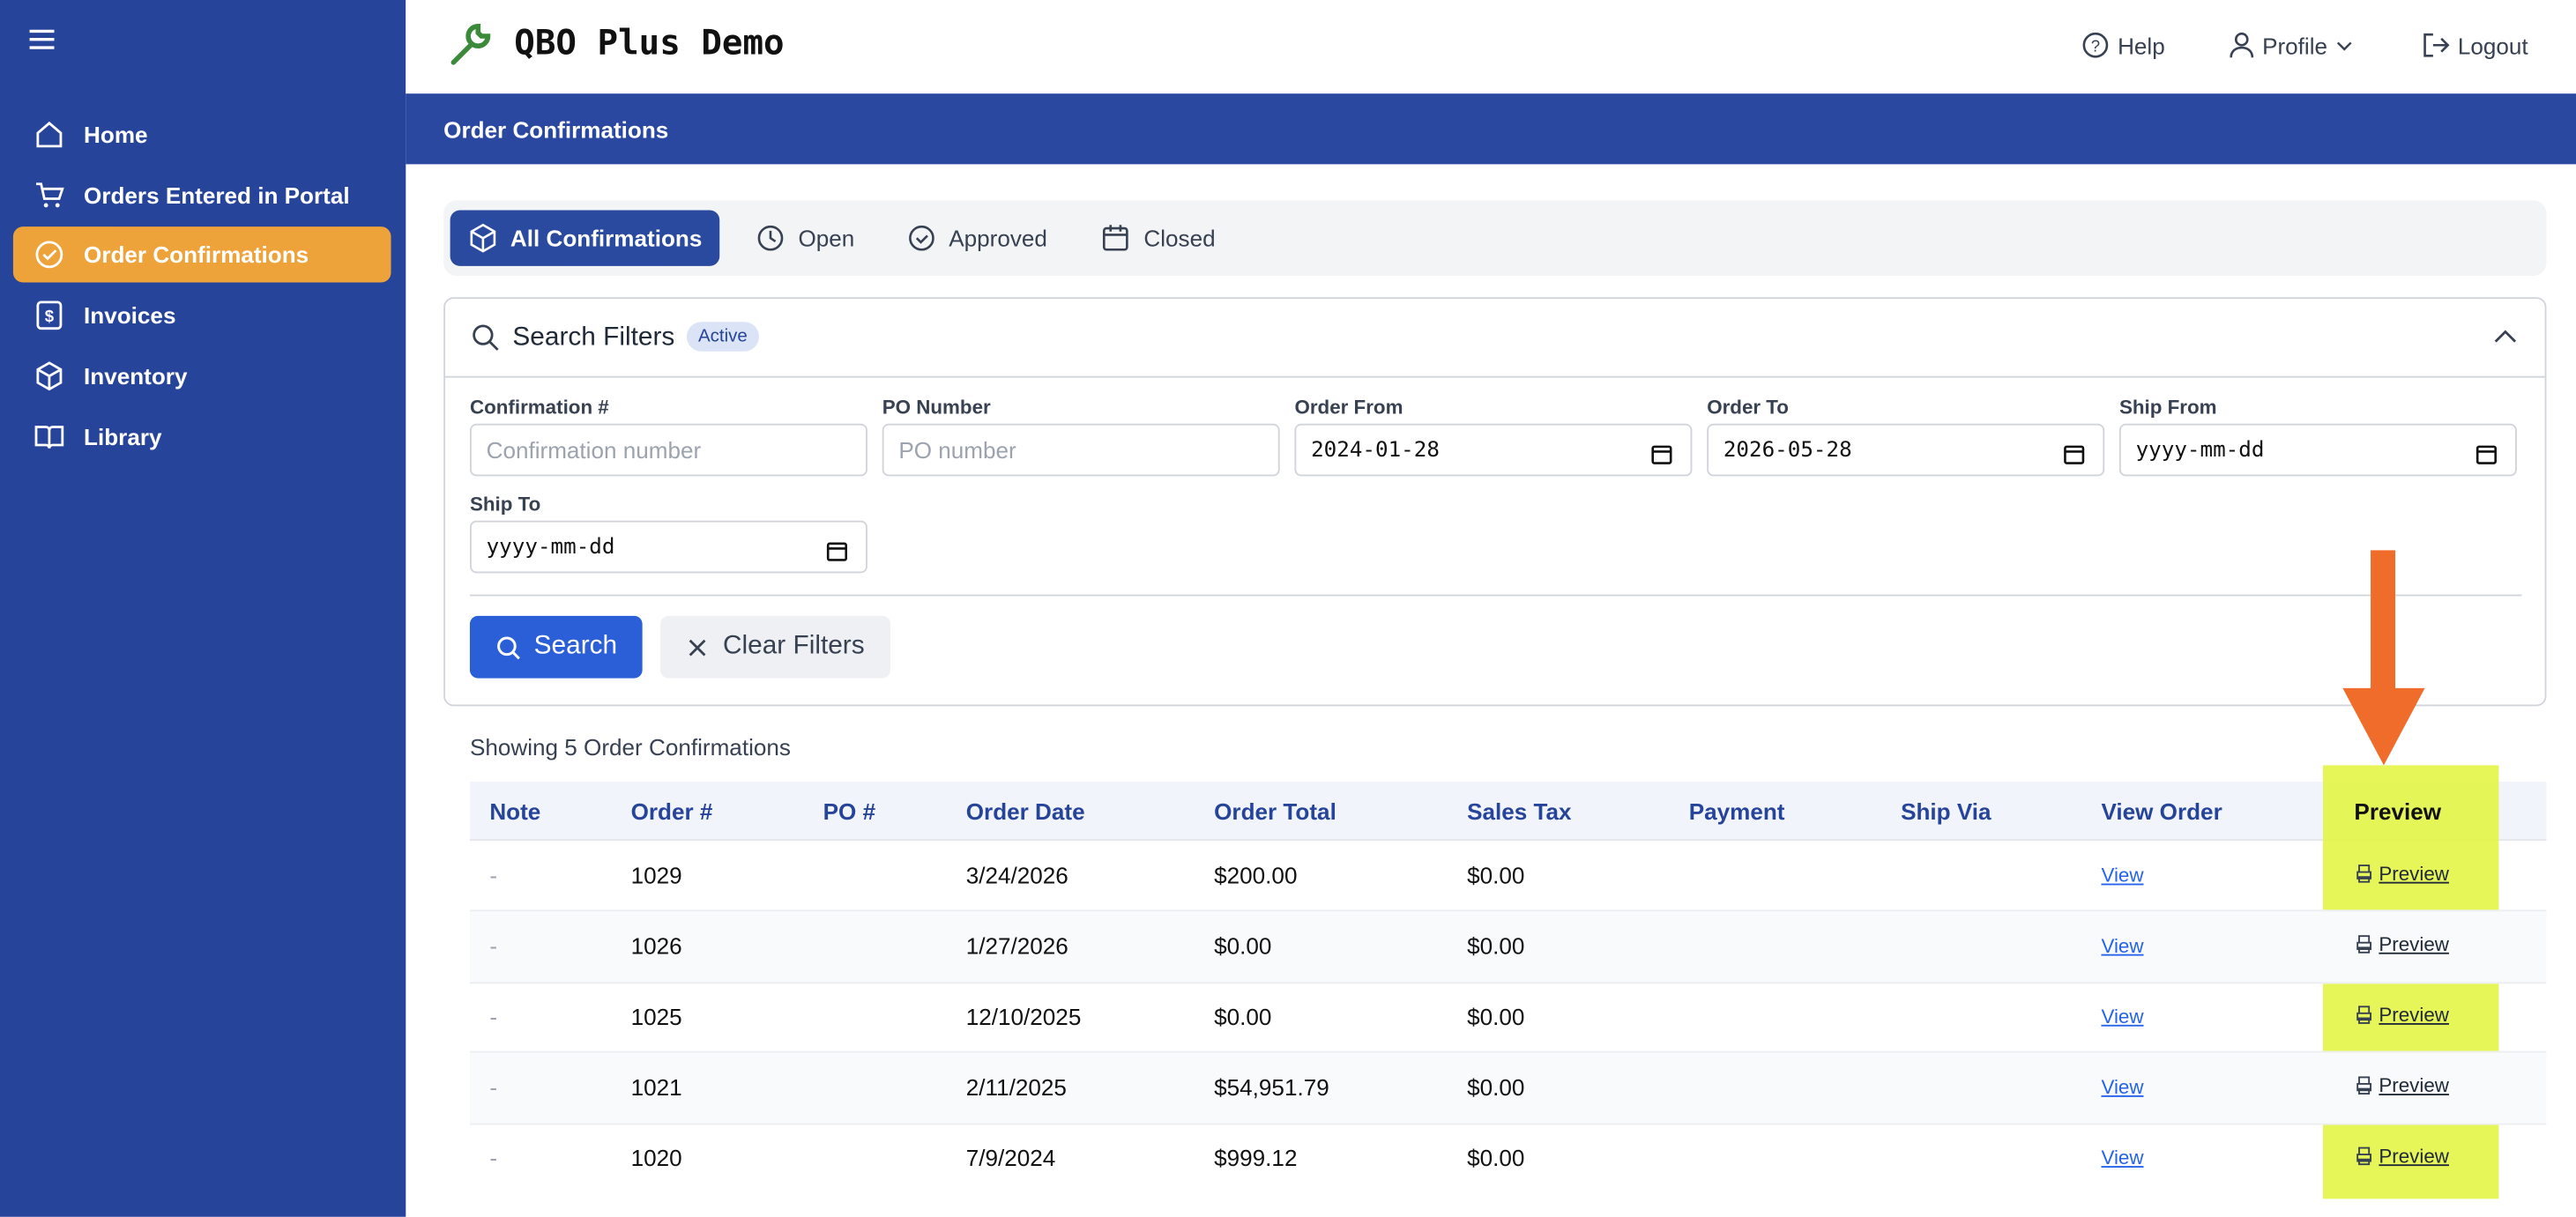 This screenshot has width=2576, height=1217. Describe the element at coordinates (1737, 811) in the screenshot. I see `column-header: Payment` at that location.